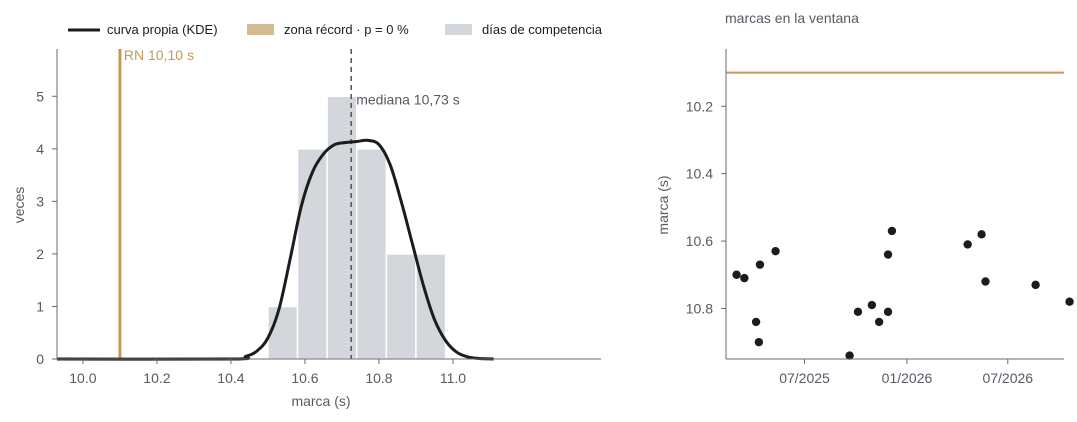 This screenshot has width=1077, height=422. Describe the element at coordinates (699, 241) in the screenshot. I see `scatter-y-tick-label: 10.6` at that location.